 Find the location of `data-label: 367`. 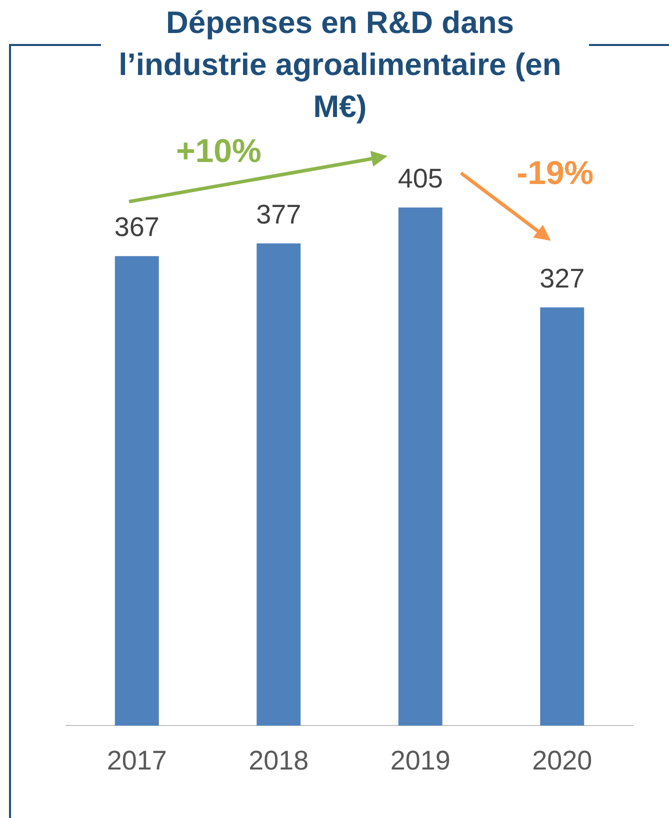

data-label: 367 is located at coordinates (137, 227).